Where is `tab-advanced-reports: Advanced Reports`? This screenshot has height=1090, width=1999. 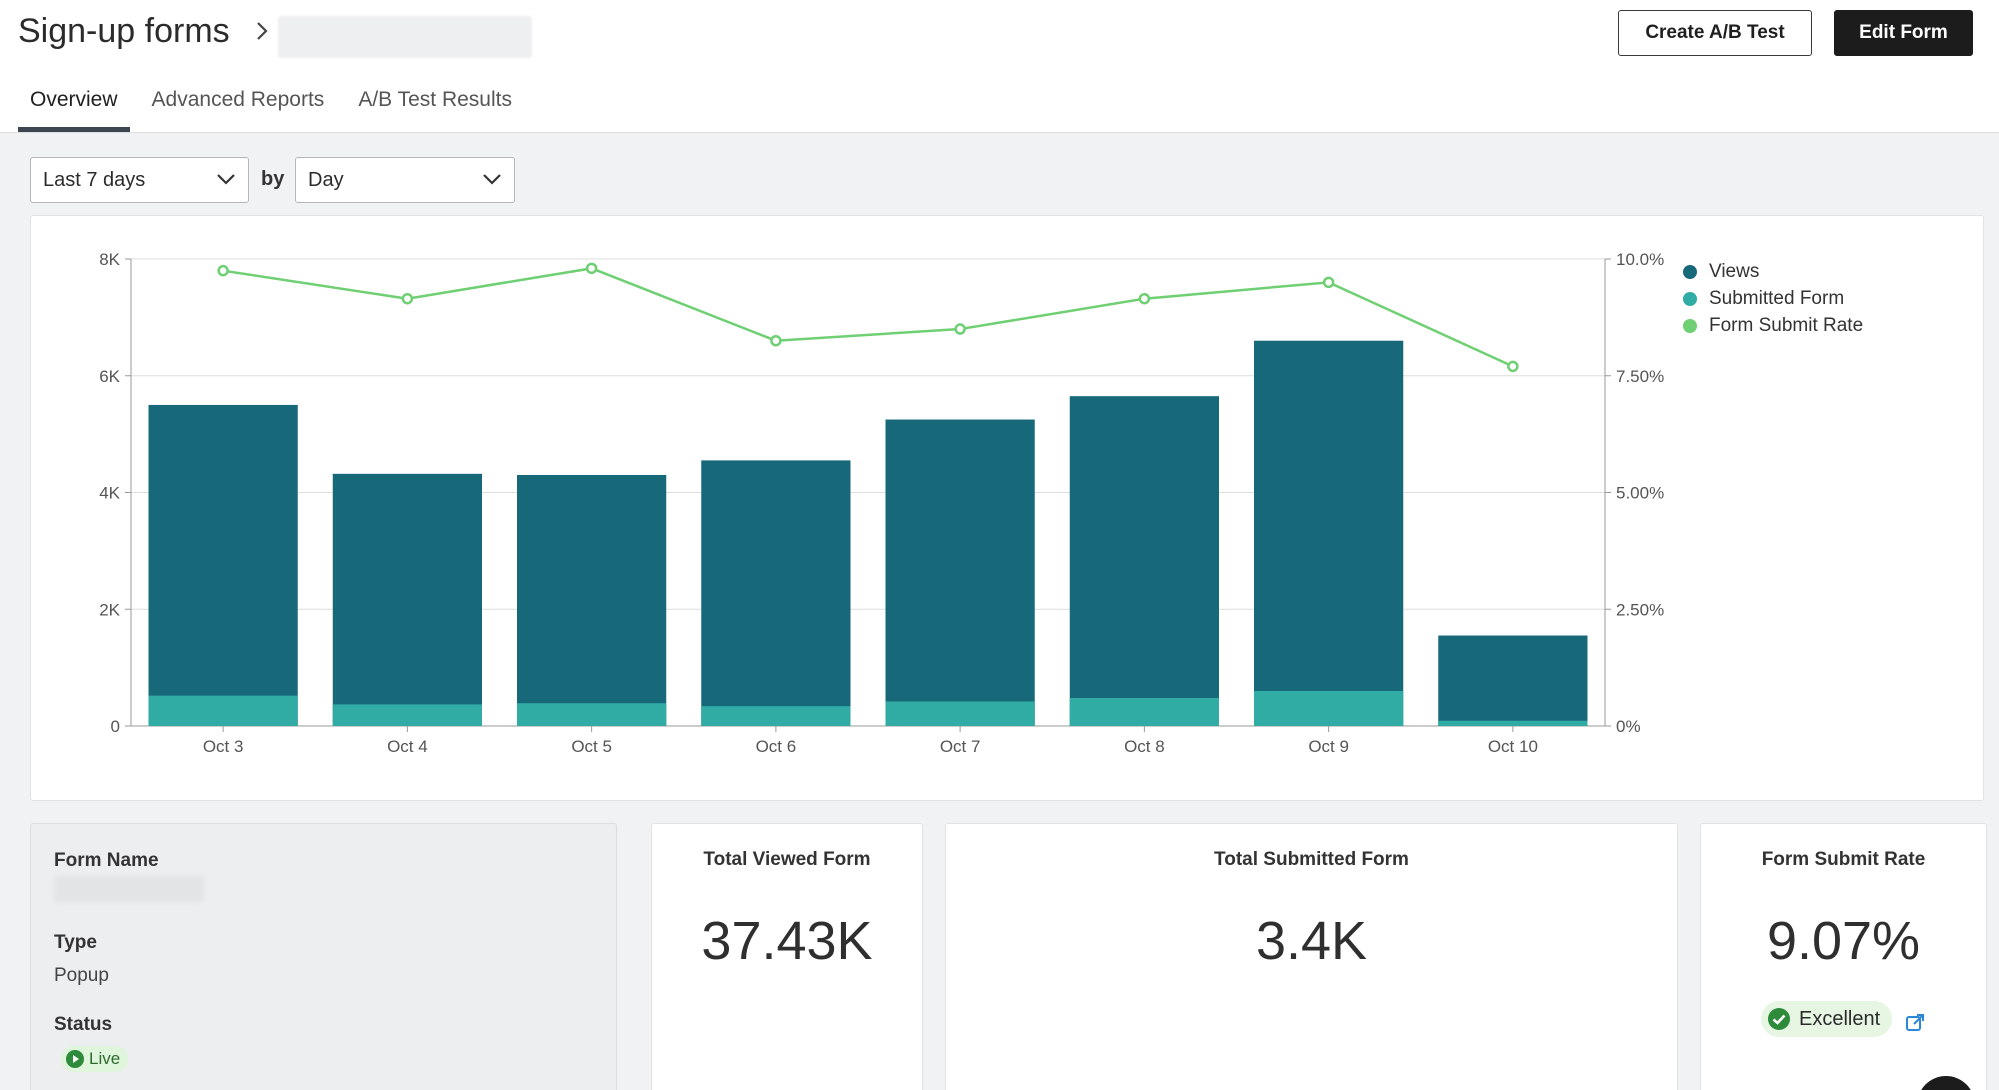
tab-advanced-reports: Advanced Reports is located at coordinates (238, 99).